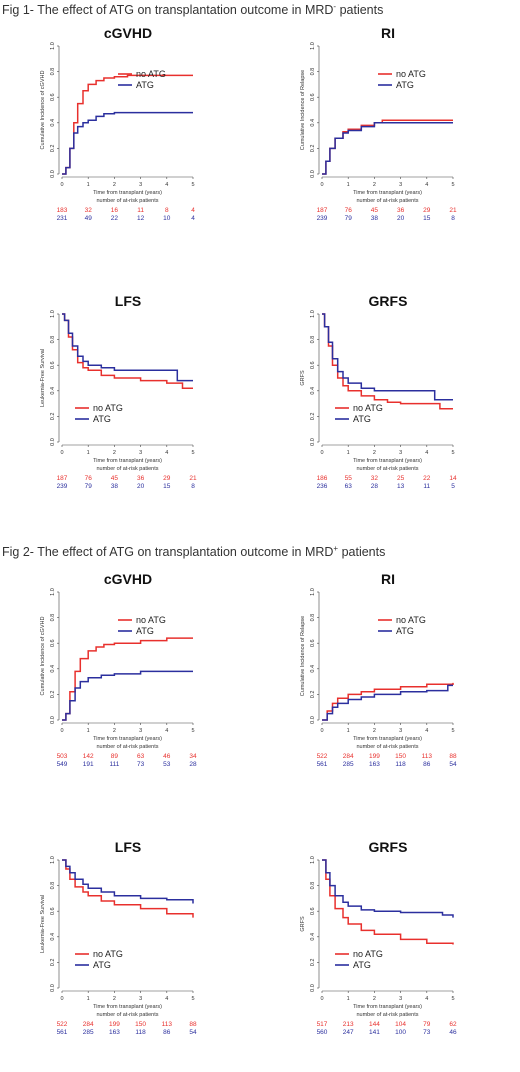  Describe the element at coordinates (374, 756) in the screenshot. I see `risk-count: 199` at that location.